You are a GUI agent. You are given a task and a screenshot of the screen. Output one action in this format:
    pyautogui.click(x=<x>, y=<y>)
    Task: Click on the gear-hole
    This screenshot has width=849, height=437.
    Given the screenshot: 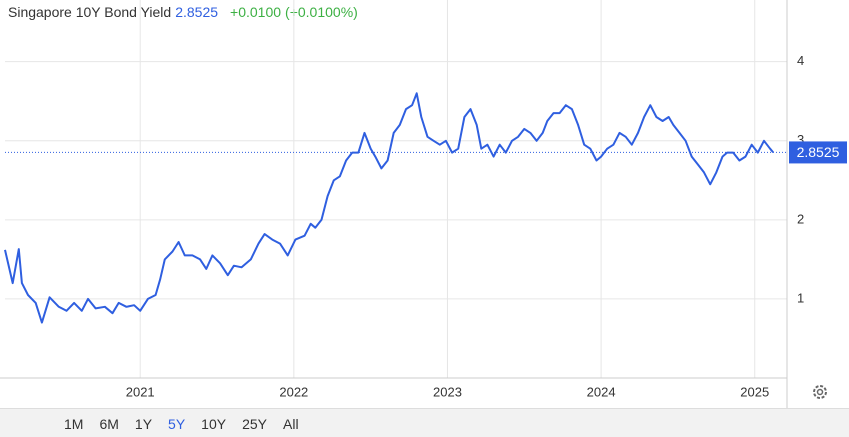 What is the action you would take?
    pyautogui.click(x=820, y=392)
    